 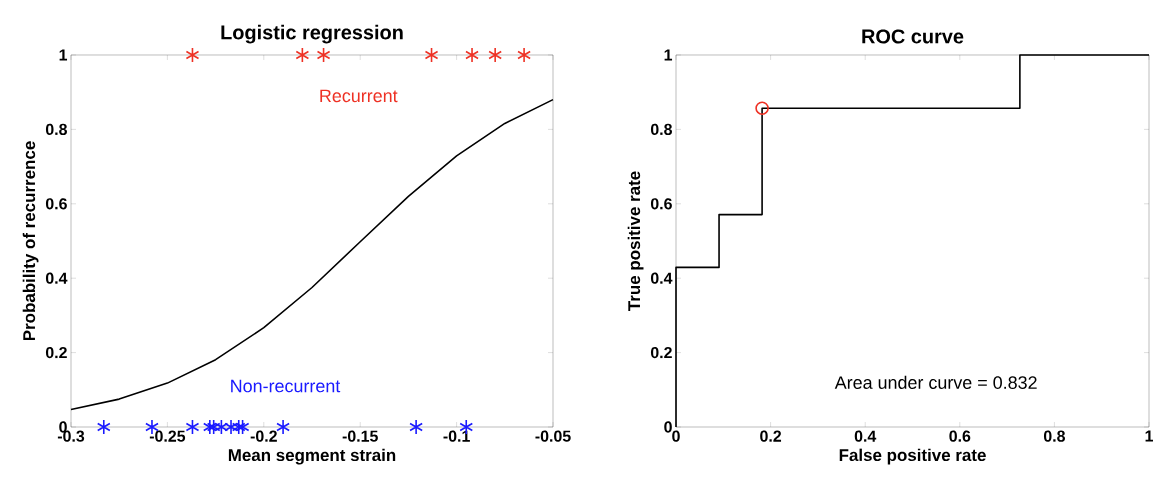 I want to click on x-tick-label: -0.05, so click(x=553, y=436).